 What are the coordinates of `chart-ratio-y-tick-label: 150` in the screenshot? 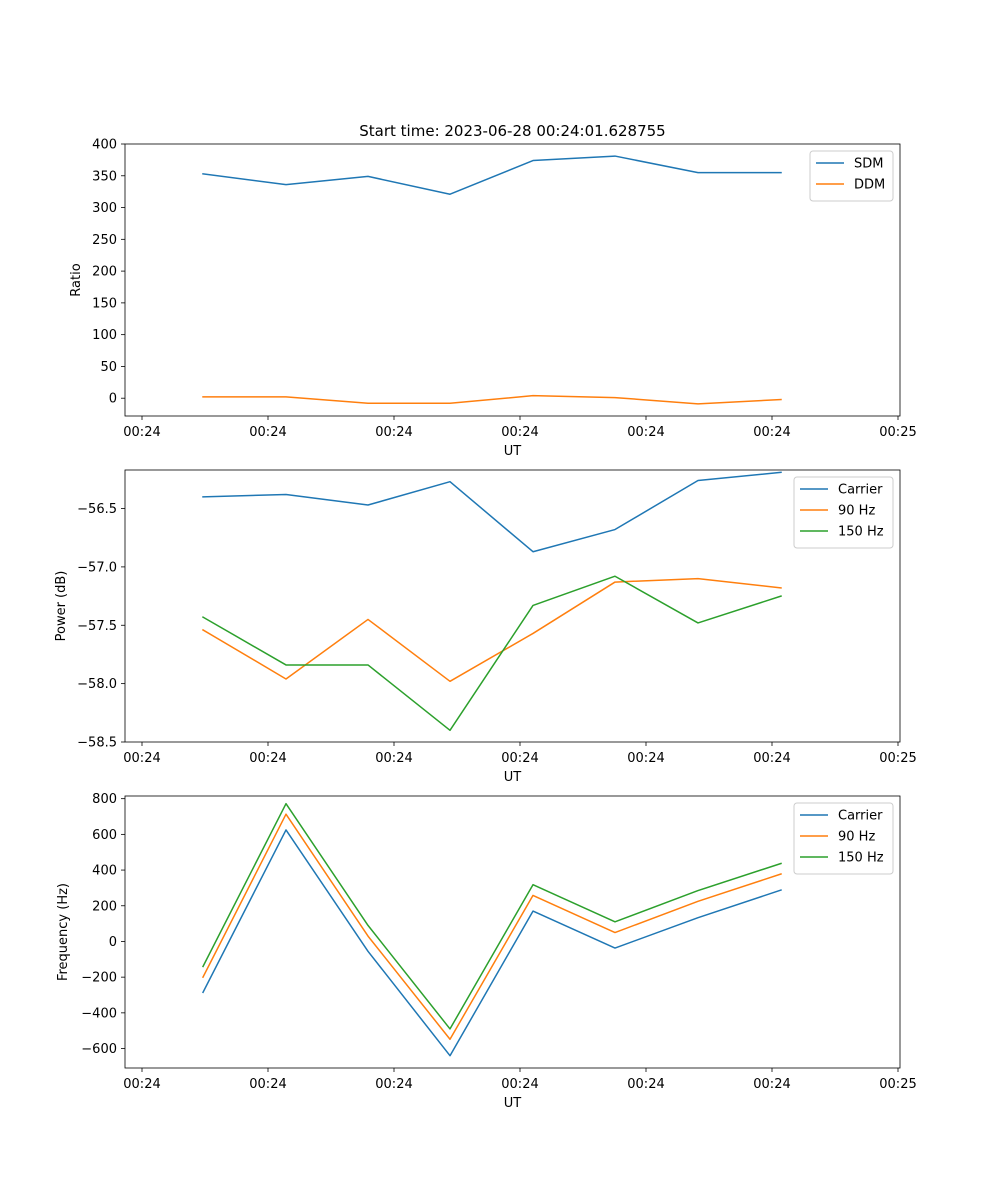 It's located at (104, 303).